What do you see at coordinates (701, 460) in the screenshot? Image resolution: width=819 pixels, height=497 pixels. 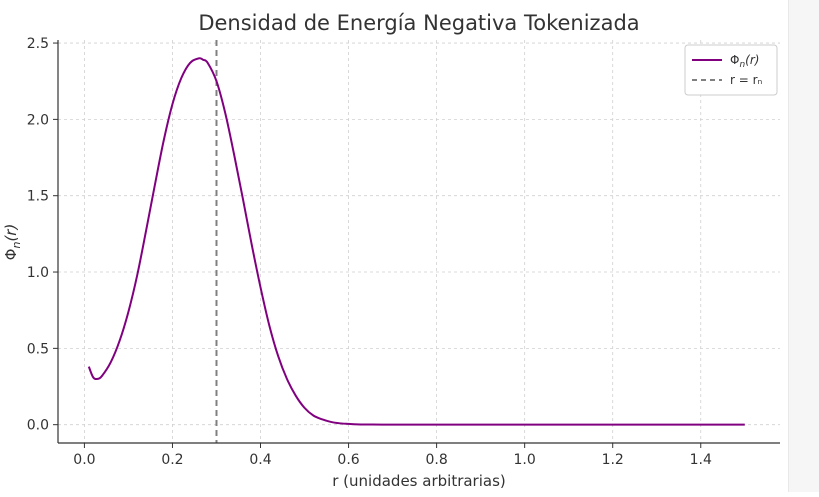 I see `x-tick-label: 1.4` at bounding box center [701, 460].